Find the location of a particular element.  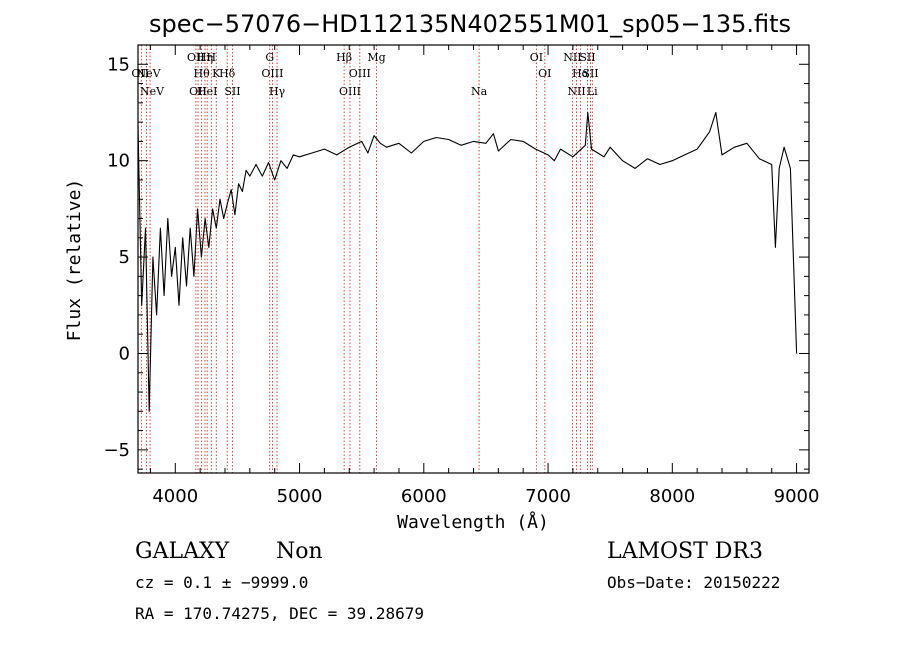

line-label: Hγ is located at coordinates (277, 91).